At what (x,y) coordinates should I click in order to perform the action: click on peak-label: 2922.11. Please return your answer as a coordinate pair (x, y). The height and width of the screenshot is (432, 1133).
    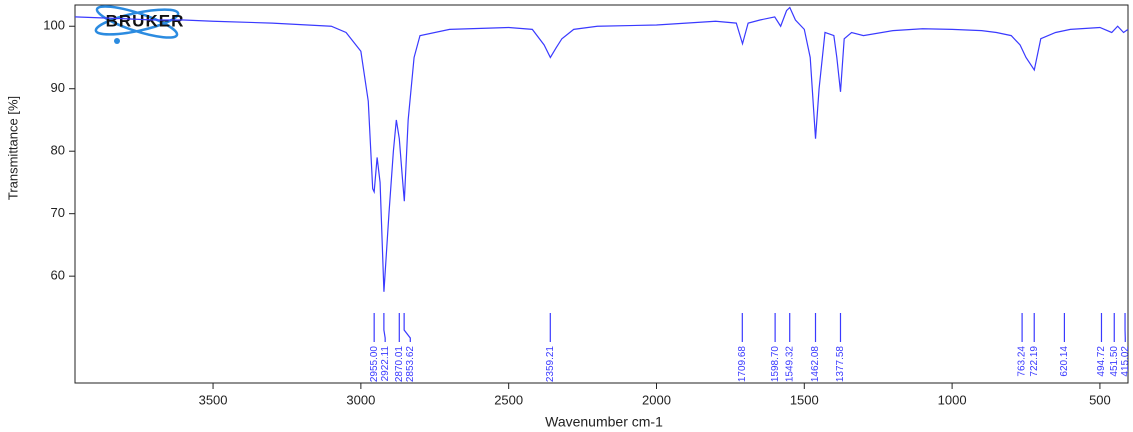
    Looking at the image, I should click on (385, 364).